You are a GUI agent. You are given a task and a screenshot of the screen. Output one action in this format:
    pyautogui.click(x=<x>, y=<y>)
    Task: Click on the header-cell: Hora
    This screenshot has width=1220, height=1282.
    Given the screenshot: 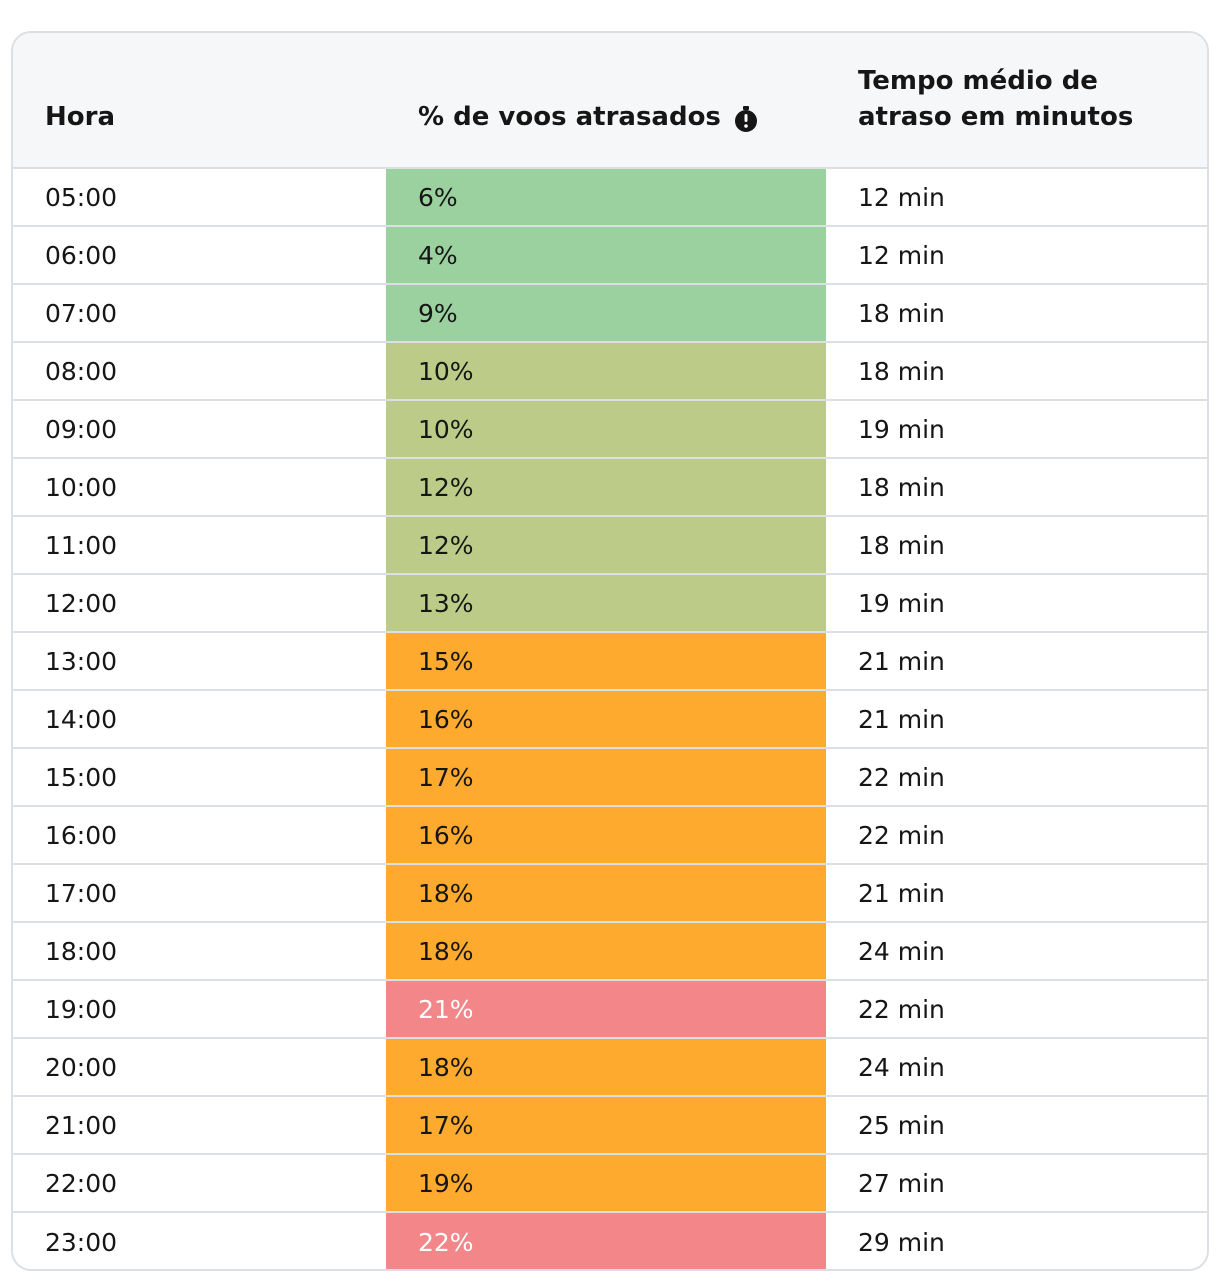 What is the action you would take?
    pyautogui.click(x=199, y=100)
    